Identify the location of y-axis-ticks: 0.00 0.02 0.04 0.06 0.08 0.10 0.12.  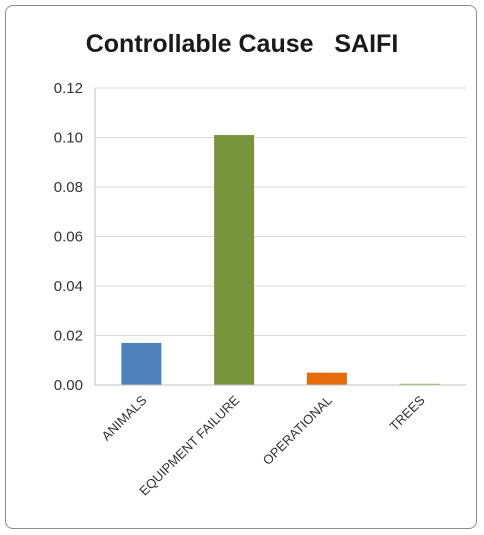
(68, 237).